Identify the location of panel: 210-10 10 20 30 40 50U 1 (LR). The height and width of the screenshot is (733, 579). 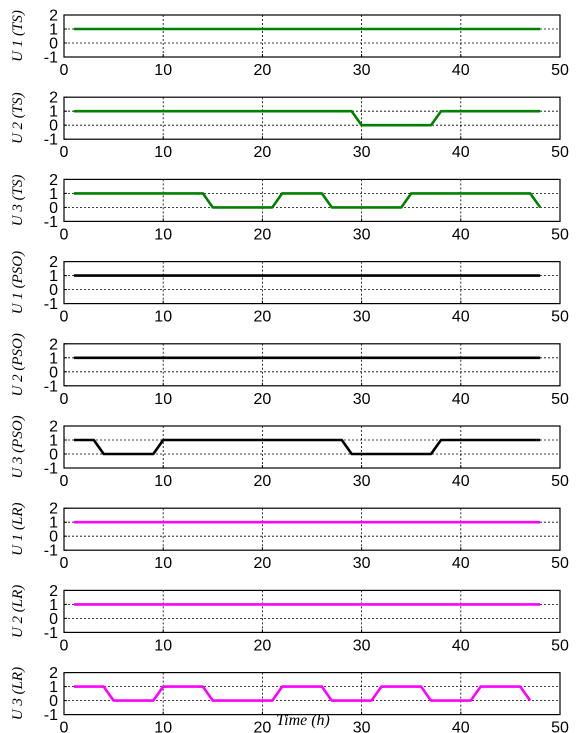
(289, 537).